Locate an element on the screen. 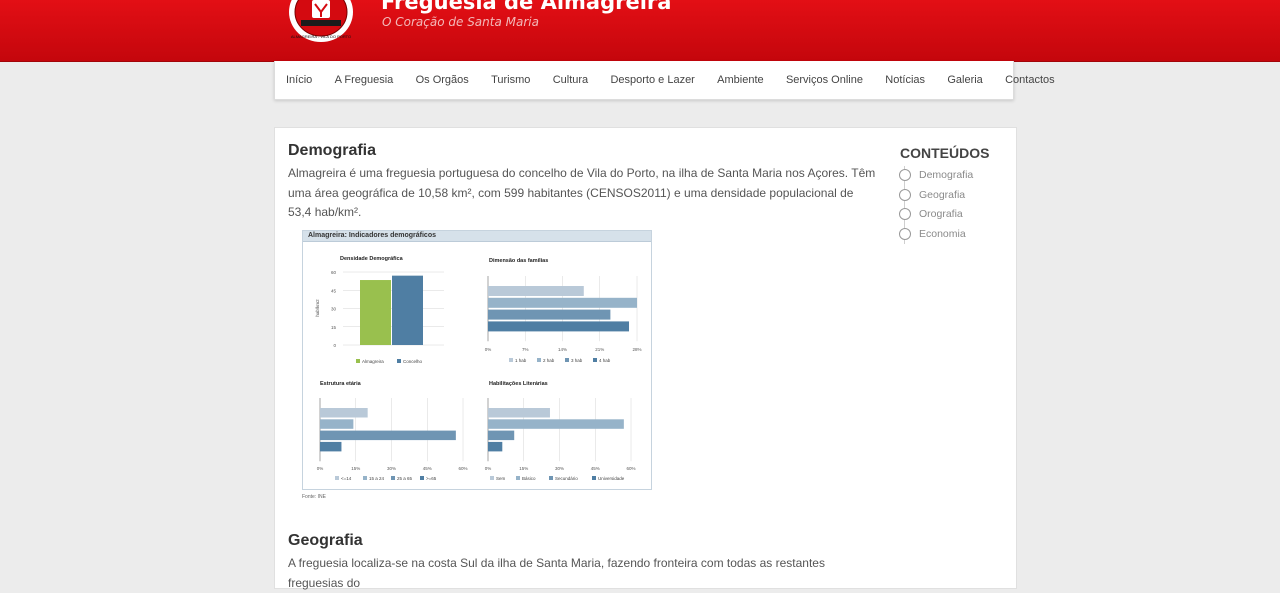  toc-item-demografia: Demografia is located at coordinates (957, 176).